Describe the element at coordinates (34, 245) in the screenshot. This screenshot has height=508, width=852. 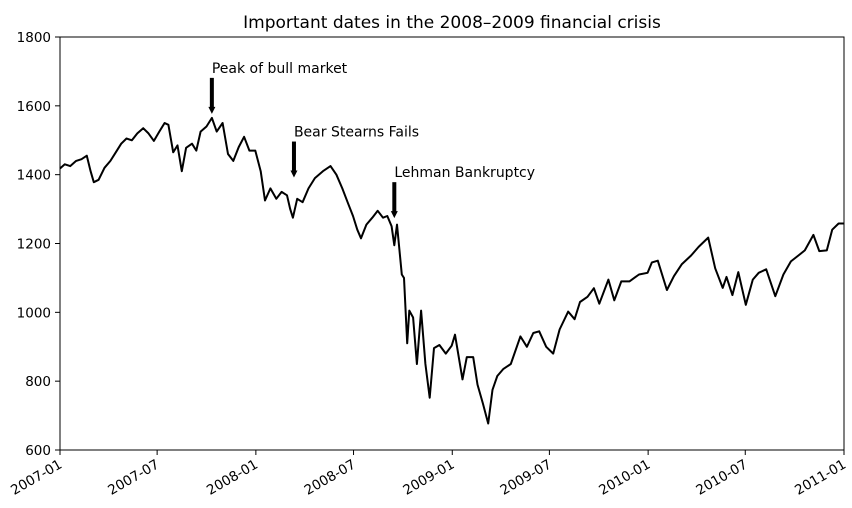
I see `y-tick-label: 1200` at that location.